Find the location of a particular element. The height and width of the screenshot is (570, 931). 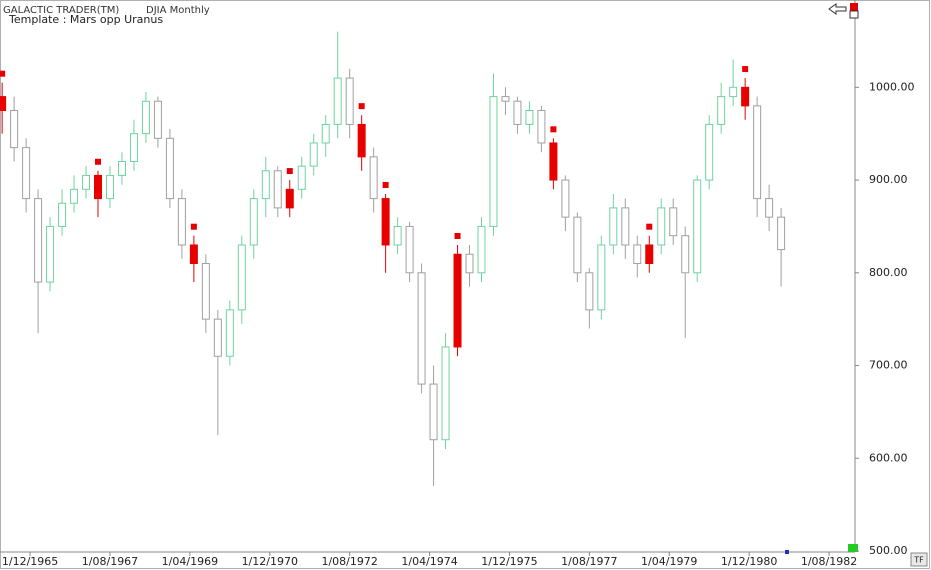

x-tick-label: 1/12/1970 is located at coordinates (270, 561).